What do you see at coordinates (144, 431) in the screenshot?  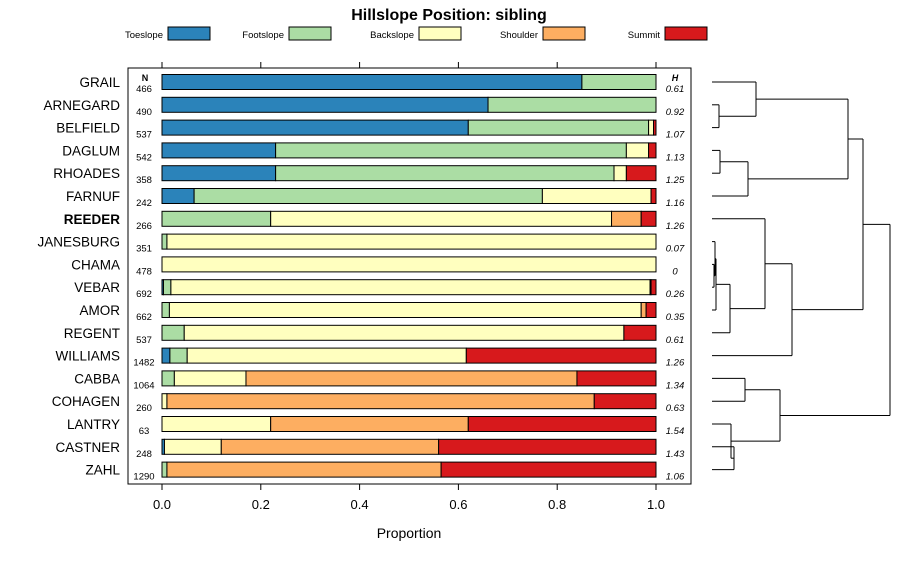 I see `n-value: 63` at bounding box center [144, 431].